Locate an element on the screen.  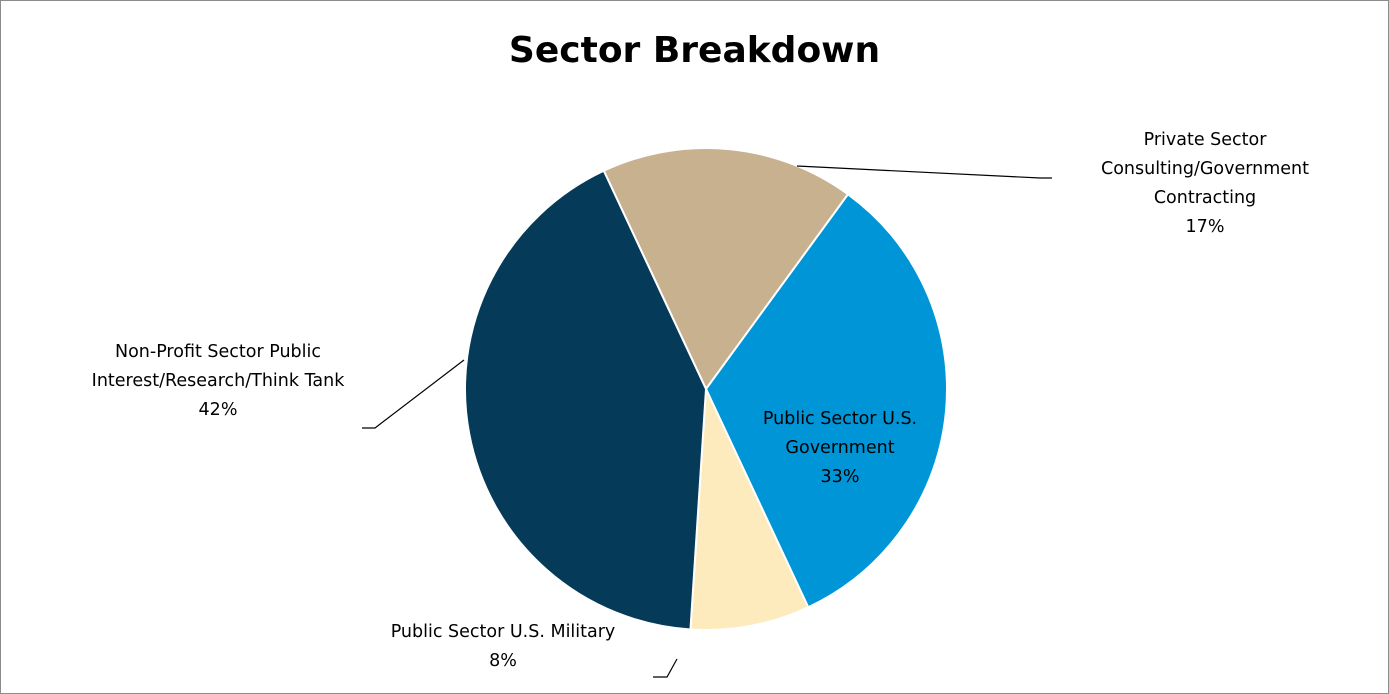
slice-non-profit is located at coordinates (586, 400).